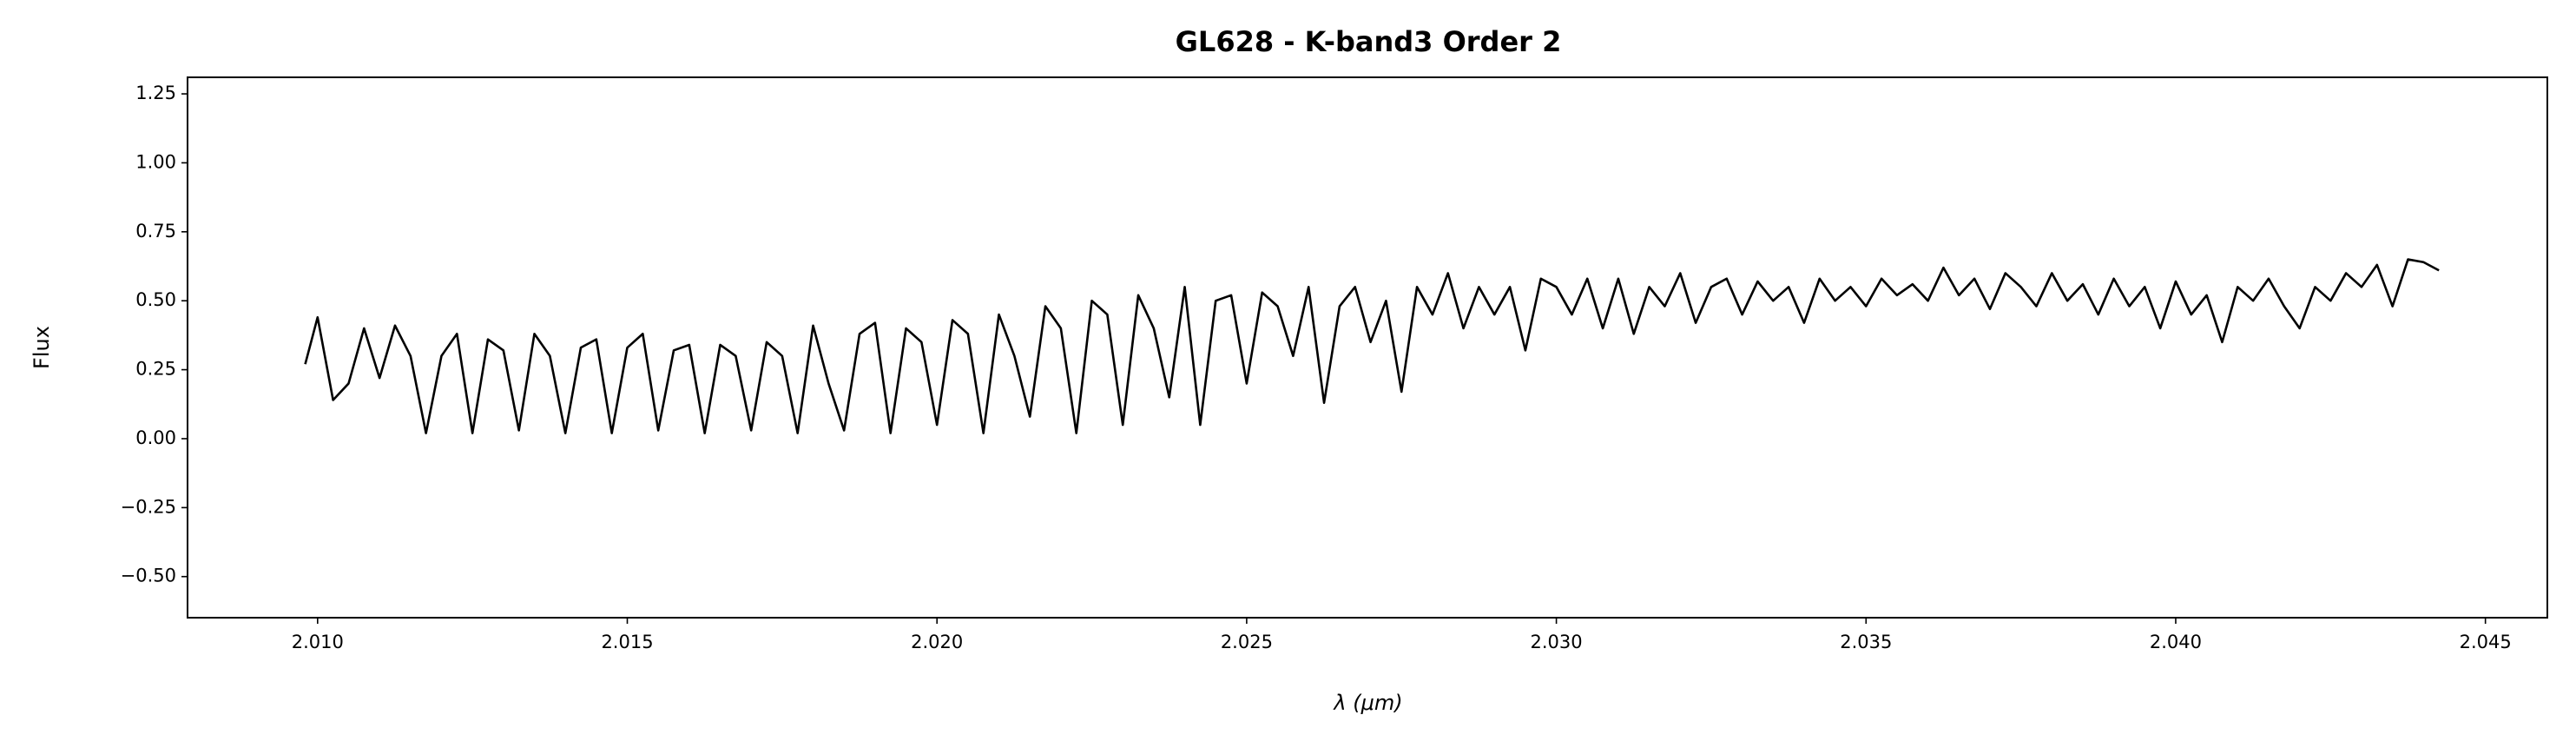  What do you see at coordinates (1866, 642) in the screenshot?
I see `x-tick-label: 2.035` at bounding box center [1866, 642].